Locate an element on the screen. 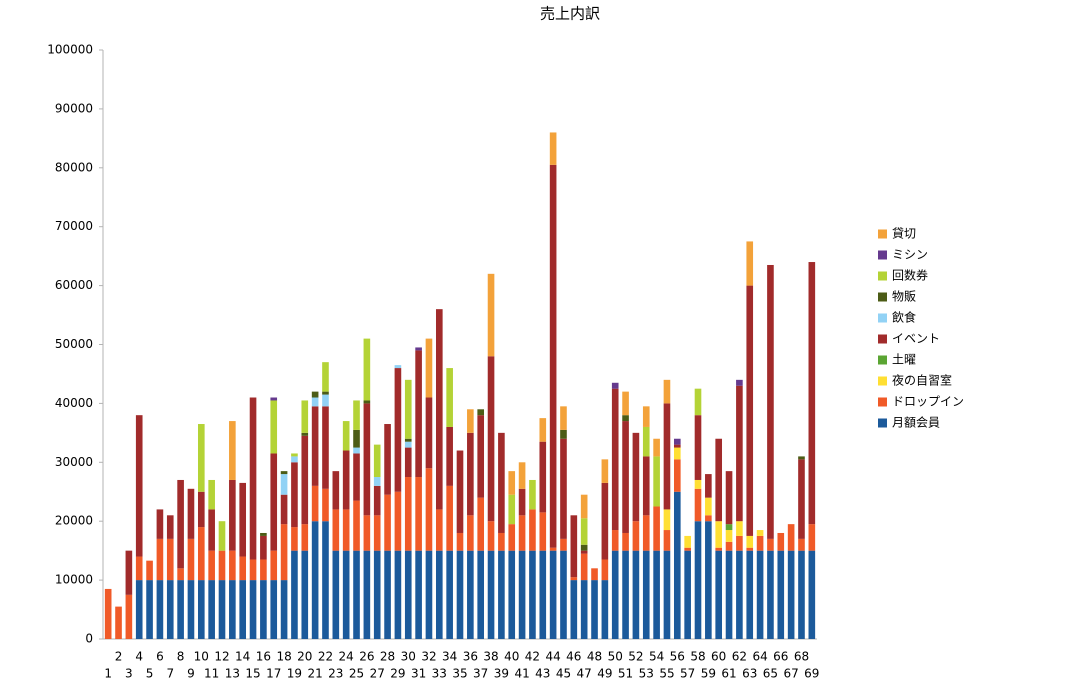 The height and width of the screenshot is (692, 1084). legend-label: 土曜 is located at coordinates (904, 360).